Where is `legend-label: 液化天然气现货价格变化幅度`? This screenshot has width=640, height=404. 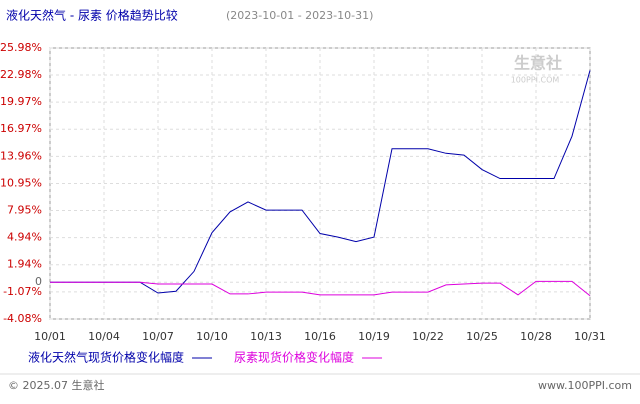 legend-label: 液化天然气现货价格变化幅度 is located at coordinates (106, 357).